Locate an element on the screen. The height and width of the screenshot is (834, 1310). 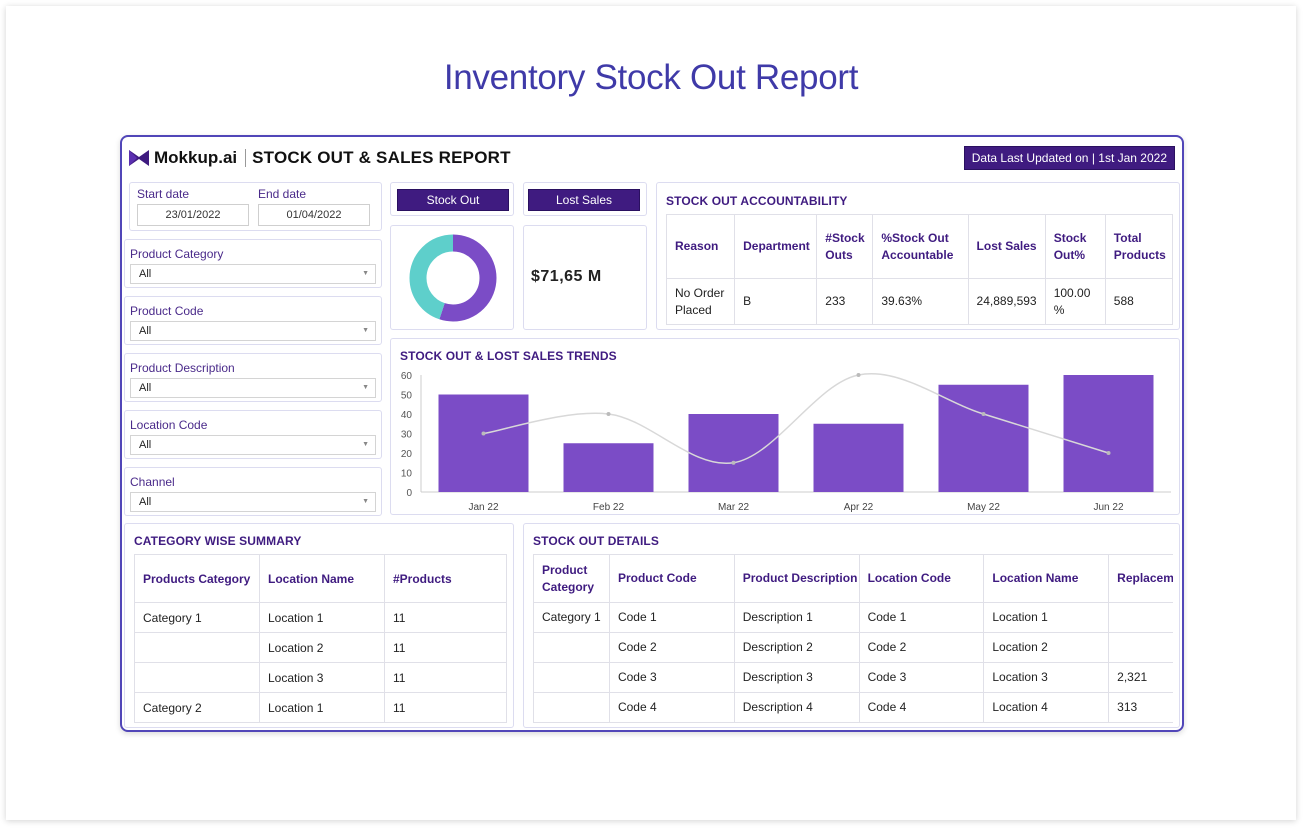
product-code-select: All ▼ is located at coordinates (253, 331).